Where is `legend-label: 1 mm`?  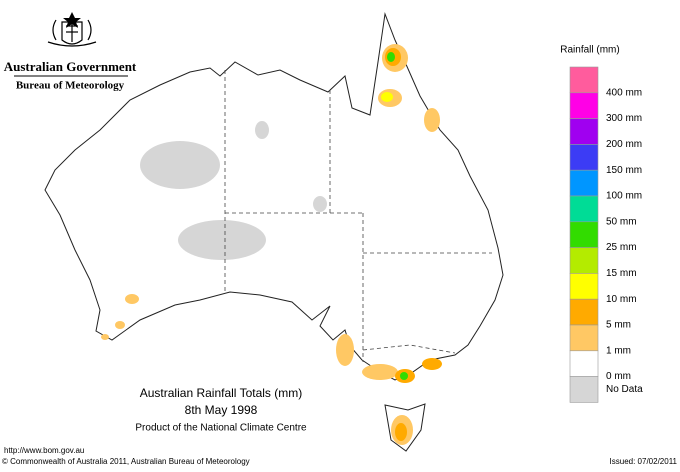
legend-label: 1 mm is located at coordinates (618, 350).